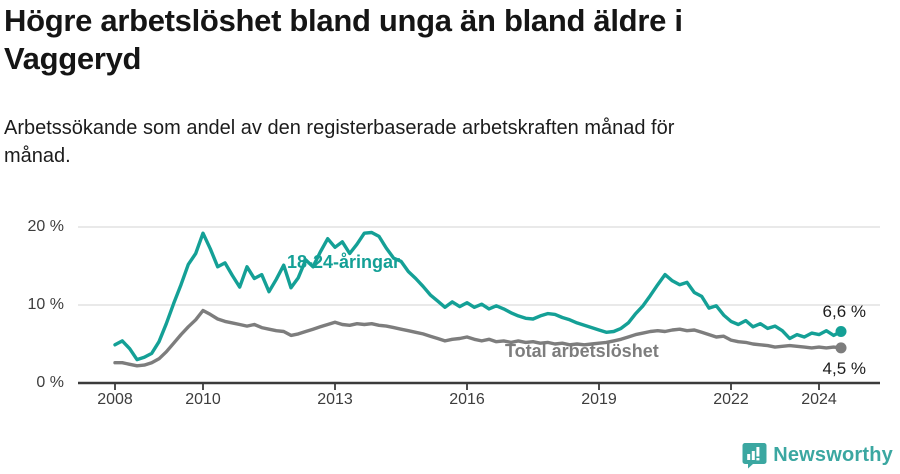 This screenshot has height=474, width=900. Describe the element at coordinates (203, 399) in the screenshot. I see `x-tick-label: 2010` at that location.